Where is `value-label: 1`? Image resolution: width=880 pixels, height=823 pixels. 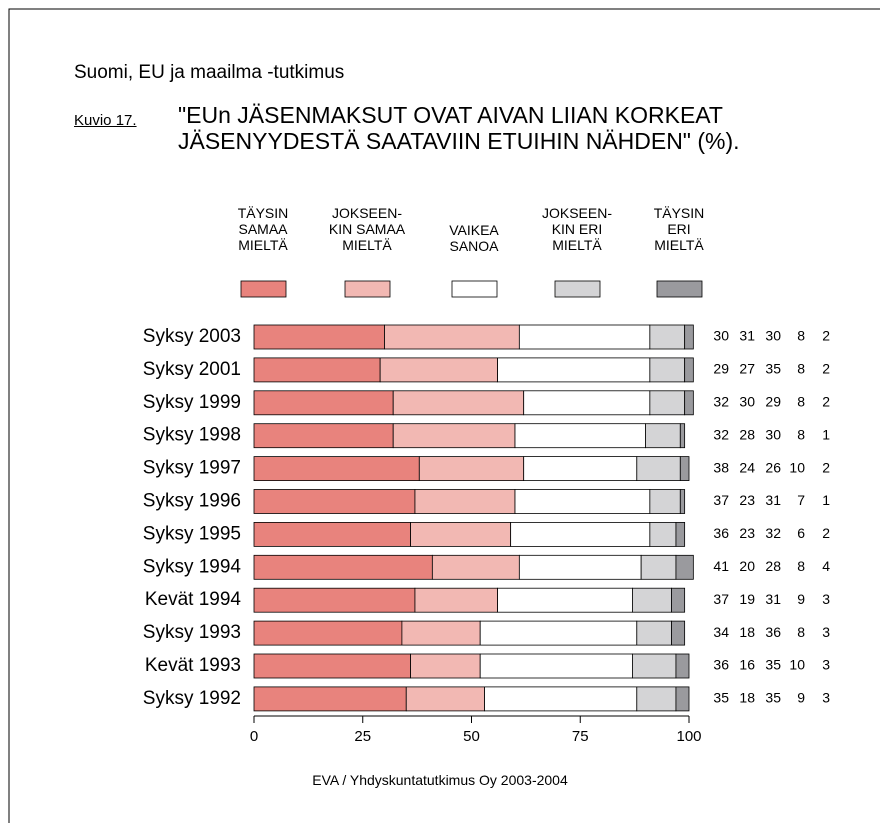 value-label: 1 is located at coordinates (826, 500).